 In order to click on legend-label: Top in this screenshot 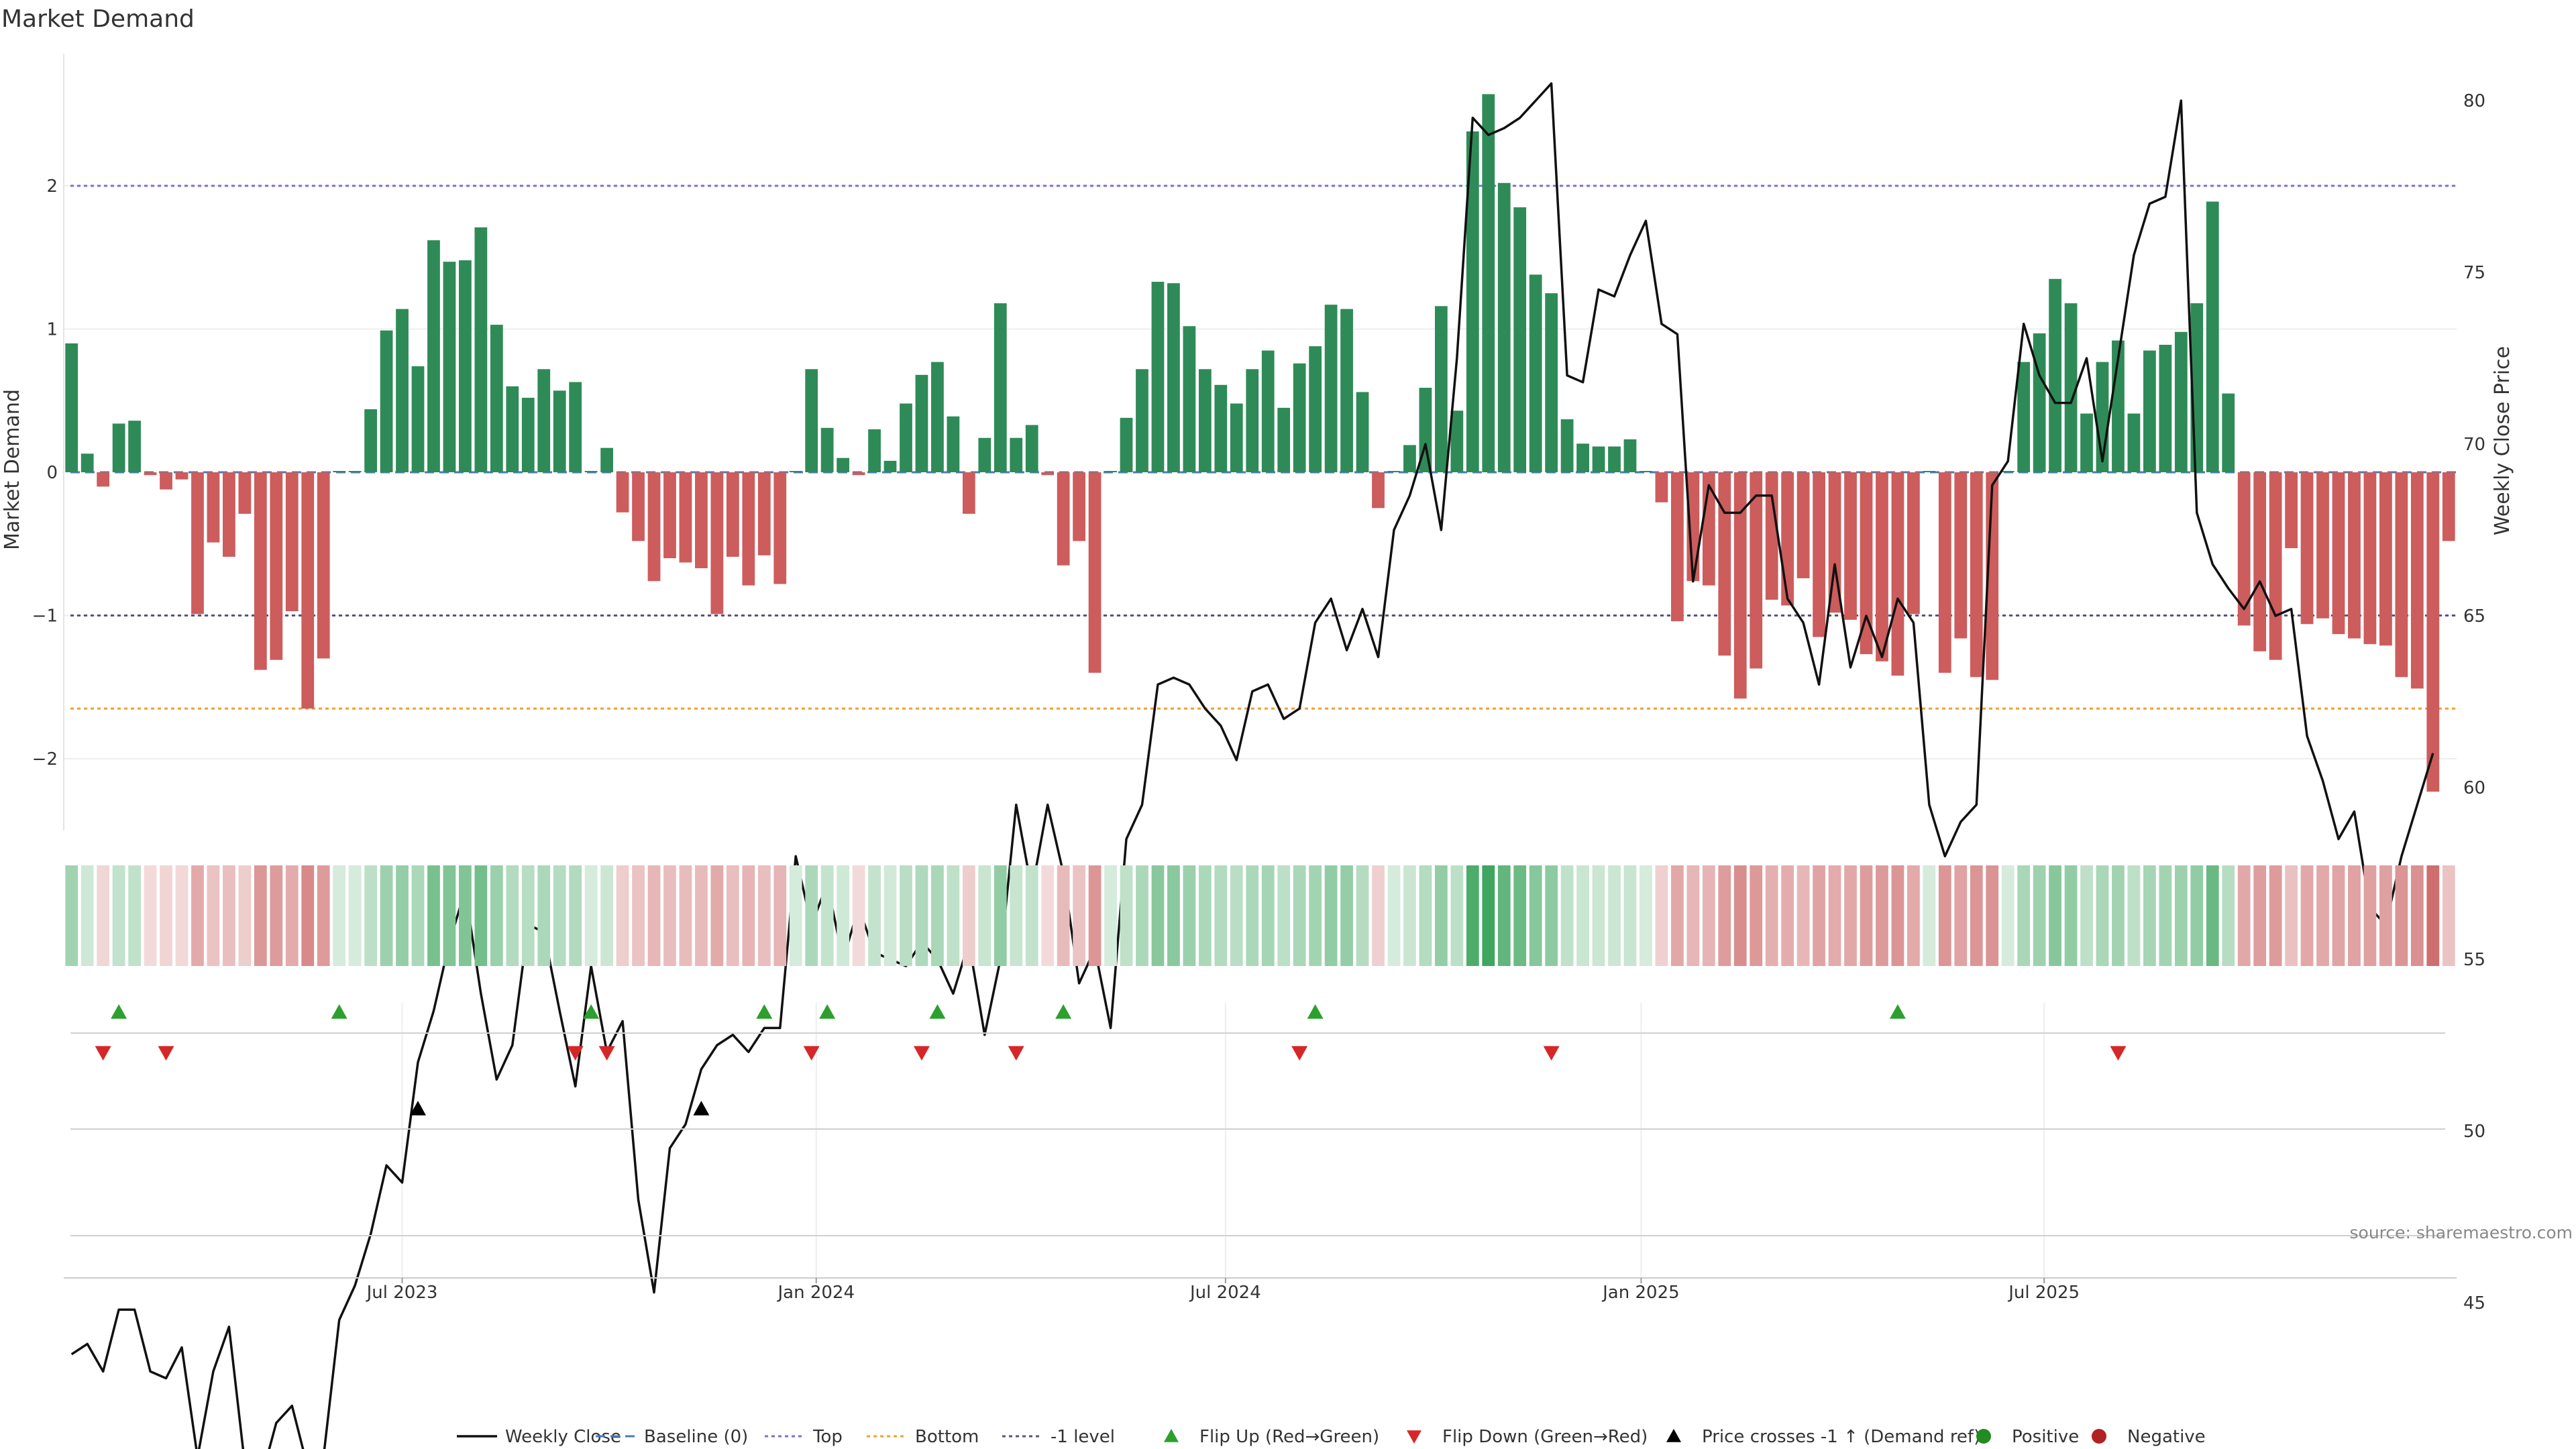, I will do `click(827, 1437)`.